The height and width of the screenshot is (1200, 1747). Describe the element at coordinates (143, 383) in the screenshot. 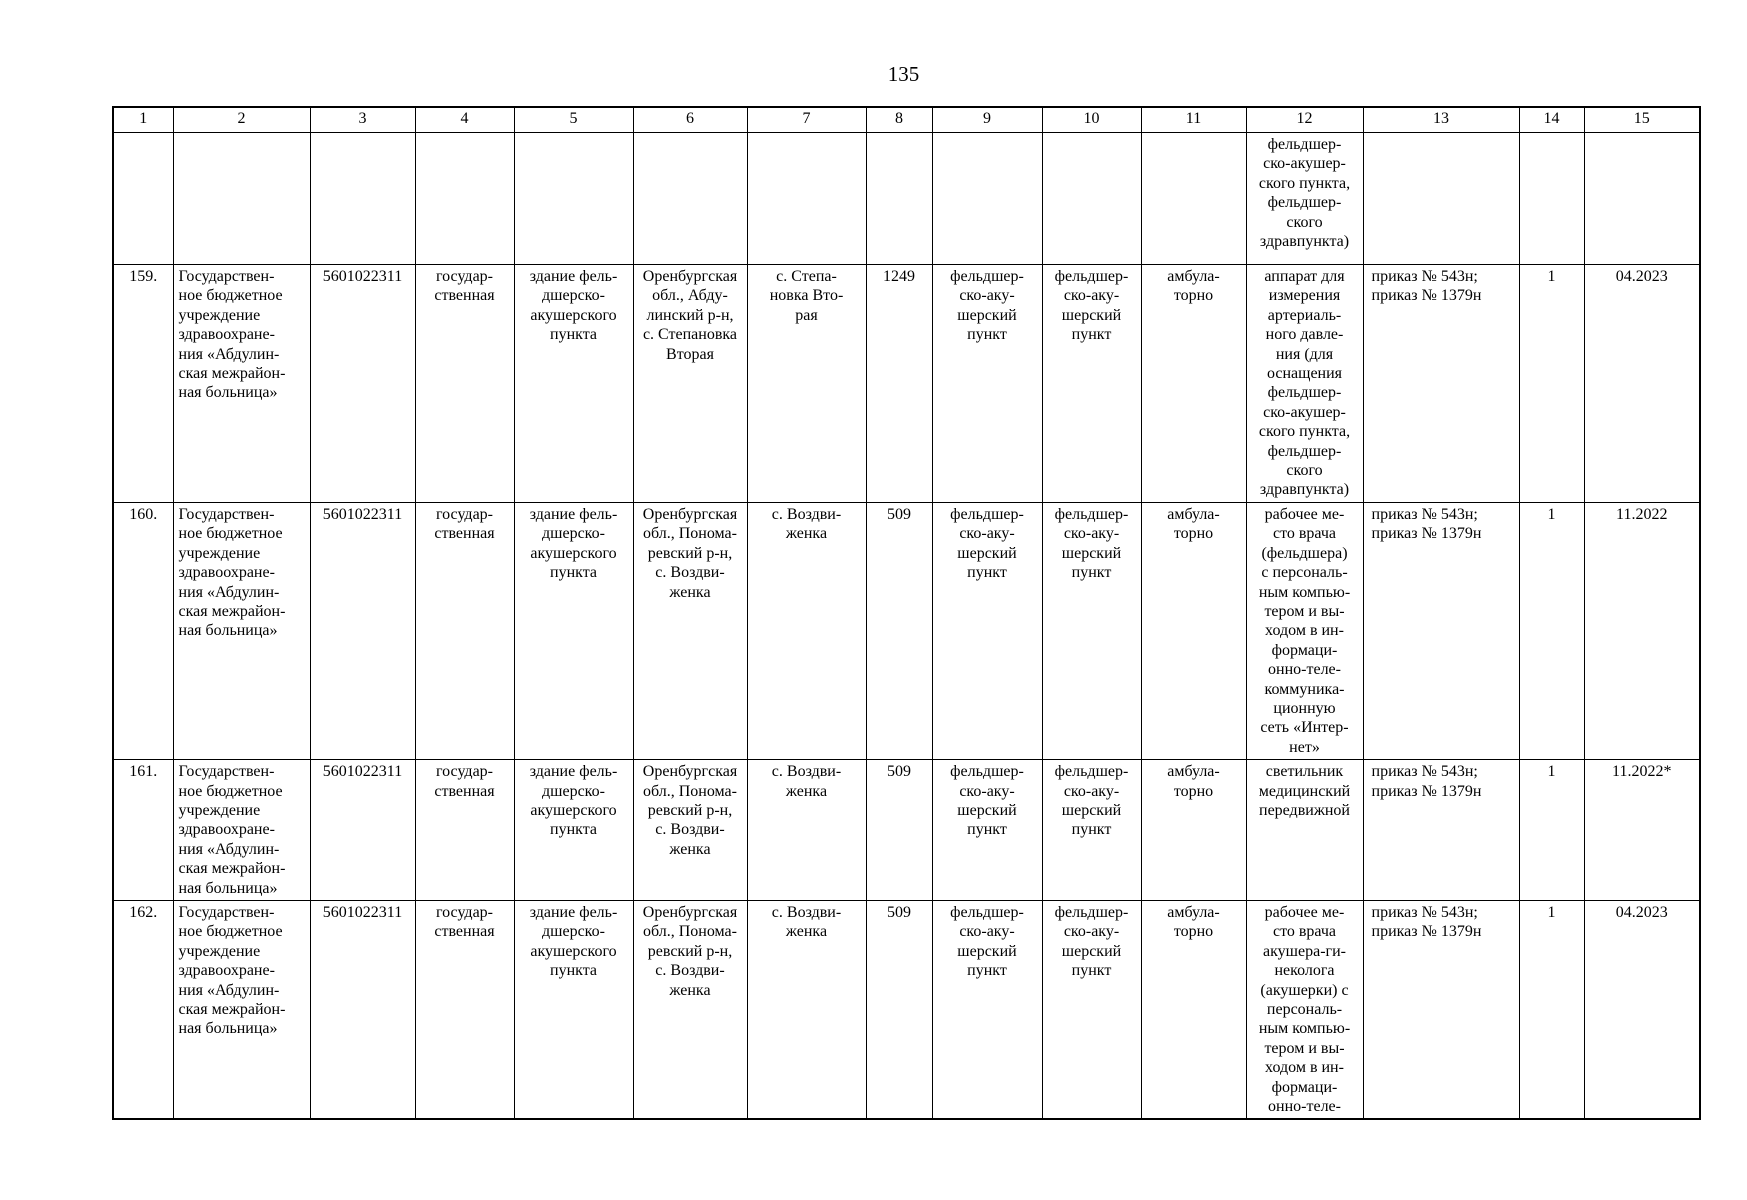

I see `table-cell: 159.` at that location.